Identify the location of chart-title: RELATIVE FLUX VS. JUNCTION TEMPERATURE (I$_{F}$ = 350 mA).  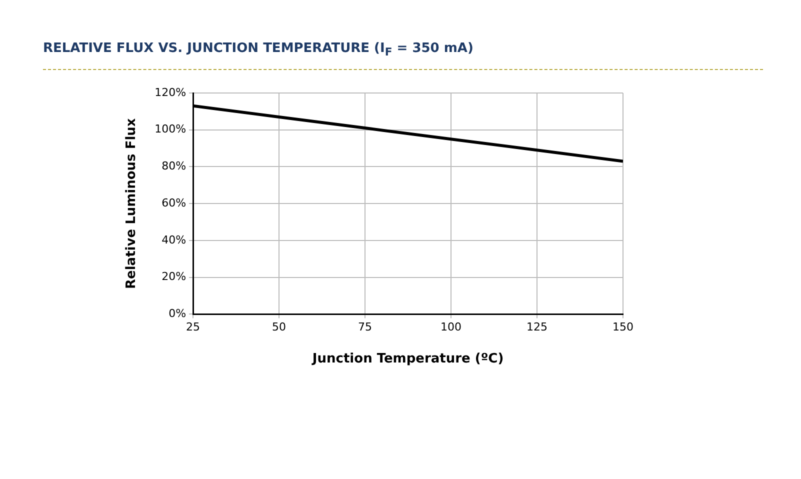
(258, 51).